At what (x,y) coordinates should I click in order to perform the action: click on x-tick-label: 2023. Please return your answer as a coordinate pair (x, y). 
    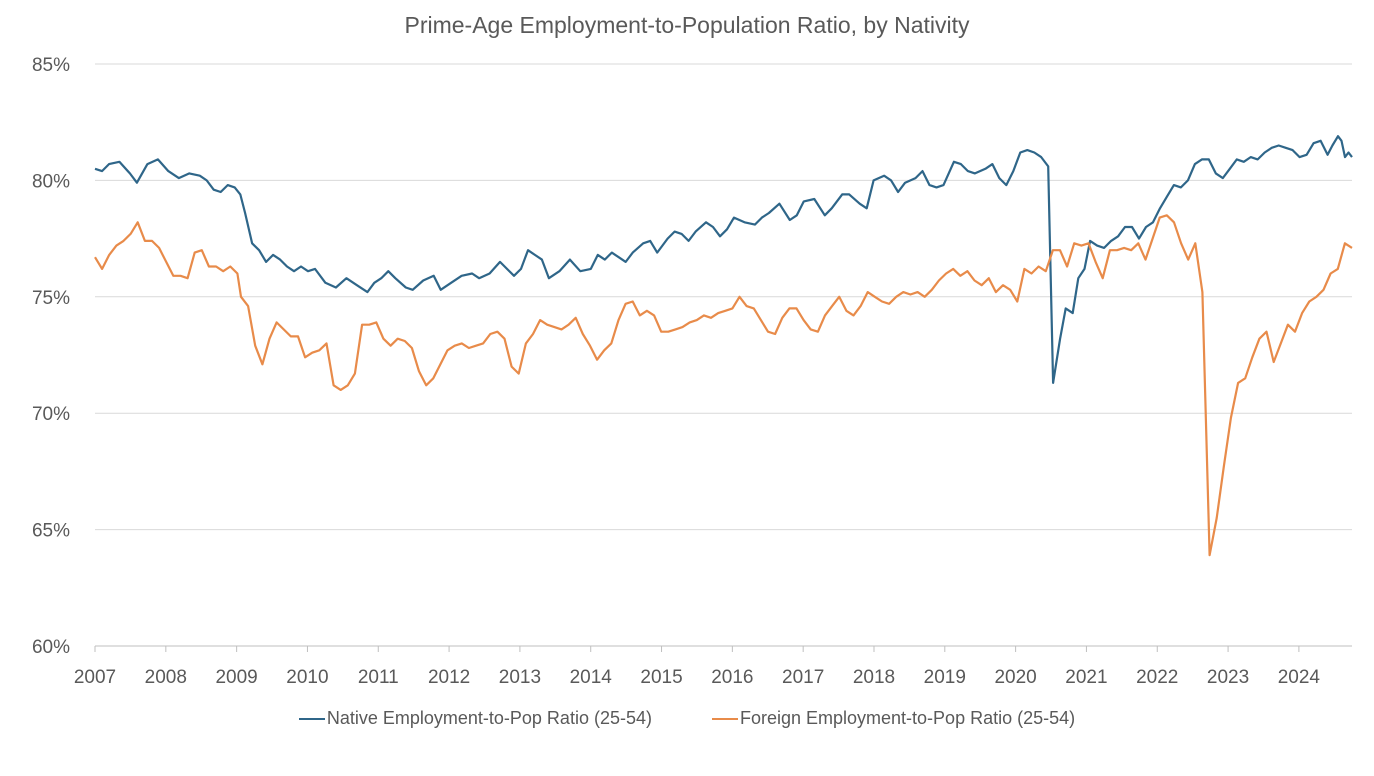
    Looking at the image, I should click on (1228, 677).